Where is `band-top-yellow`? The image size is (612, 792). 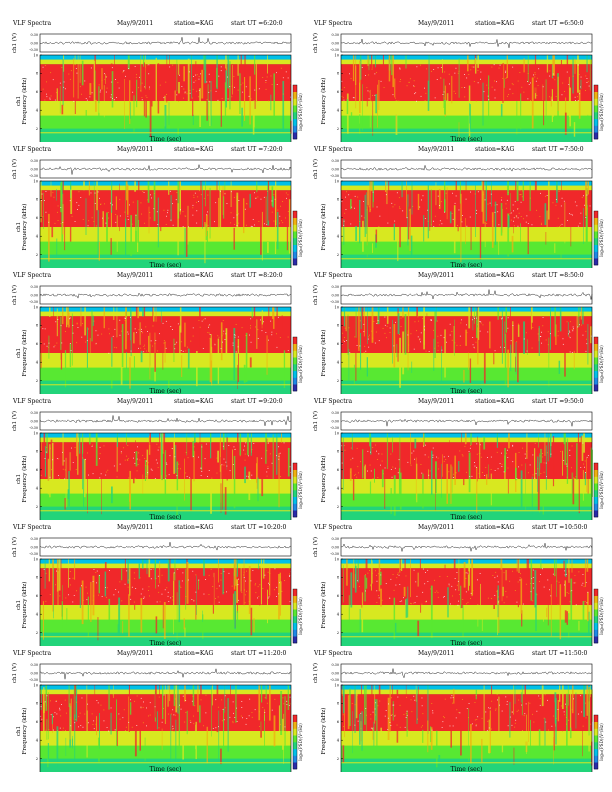 band-top-yellow is located at coordinates (165, 440).